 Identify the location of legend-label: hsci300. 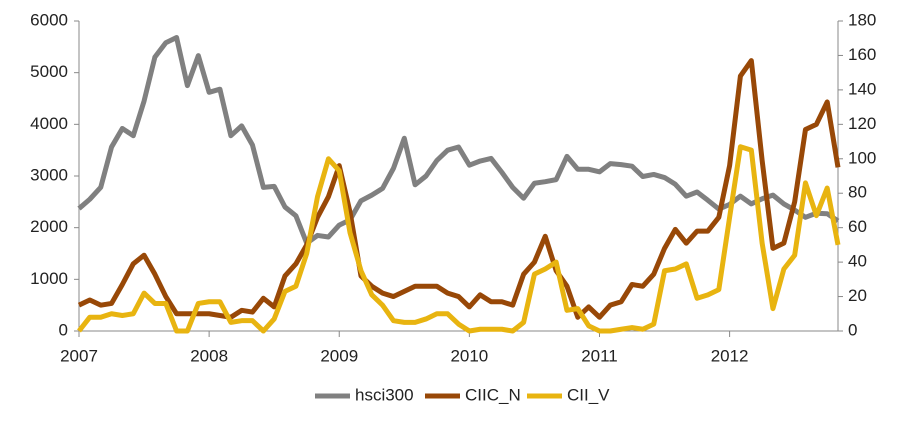
(384, 394).